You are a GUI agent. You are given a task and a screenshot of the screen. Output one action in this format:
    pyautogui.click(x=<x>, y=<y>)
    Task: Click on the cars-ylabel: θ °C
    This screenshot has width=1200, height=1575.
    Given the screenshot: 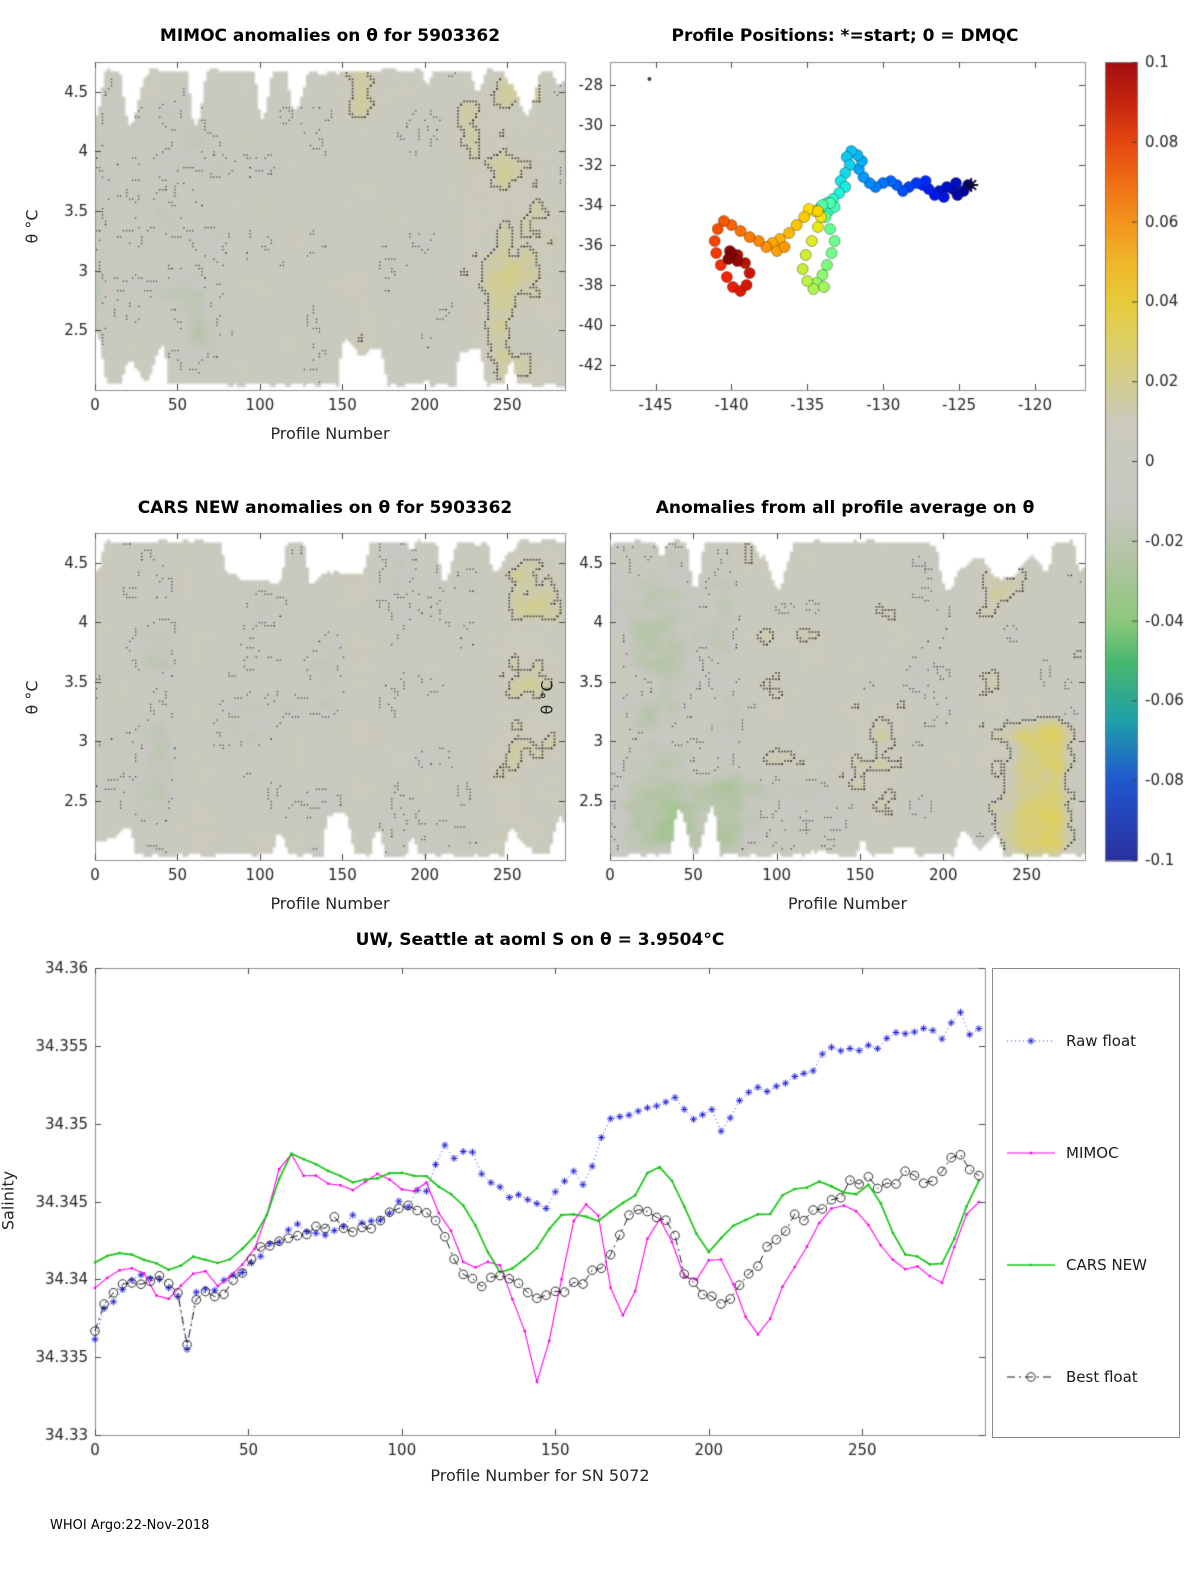 What is the action you would take?
    pyautogui.click(x=32, y=697)
    